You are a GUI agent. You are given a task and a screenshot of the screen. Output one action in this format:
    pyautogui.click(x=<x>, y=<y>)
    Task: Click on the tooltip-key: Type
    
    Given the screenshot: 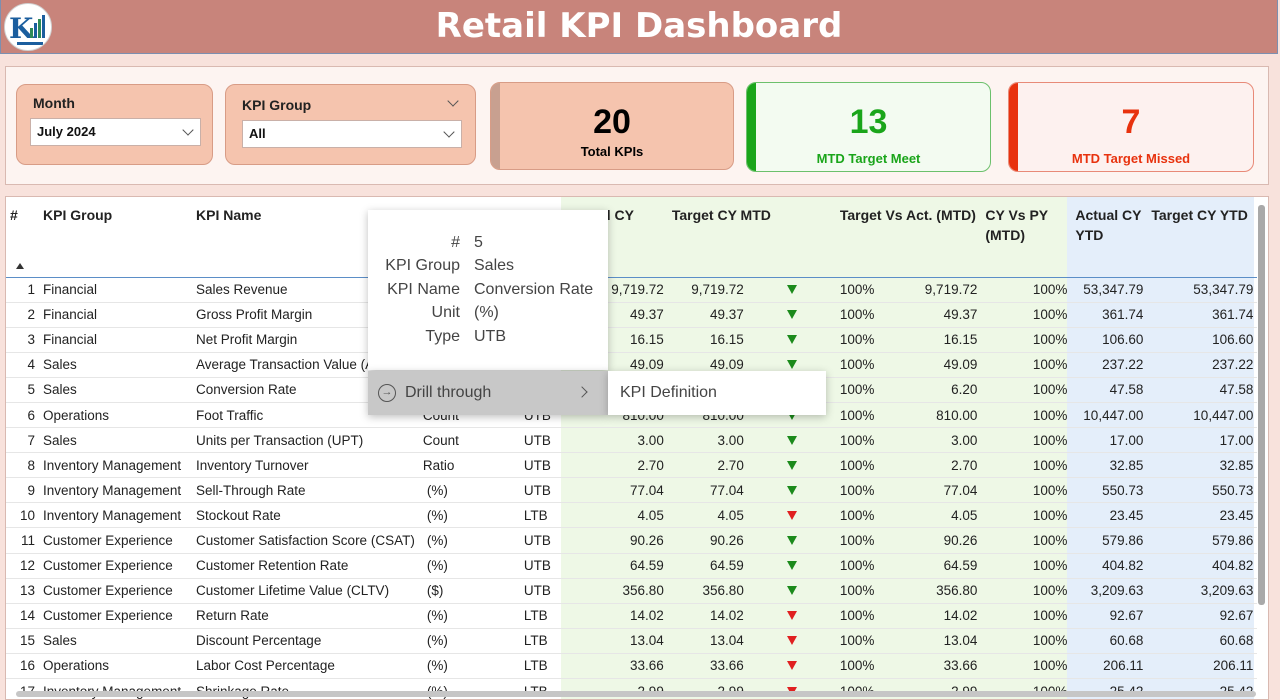 What is the action you would take?
    pyautogui.click(x=442, y=336)
    